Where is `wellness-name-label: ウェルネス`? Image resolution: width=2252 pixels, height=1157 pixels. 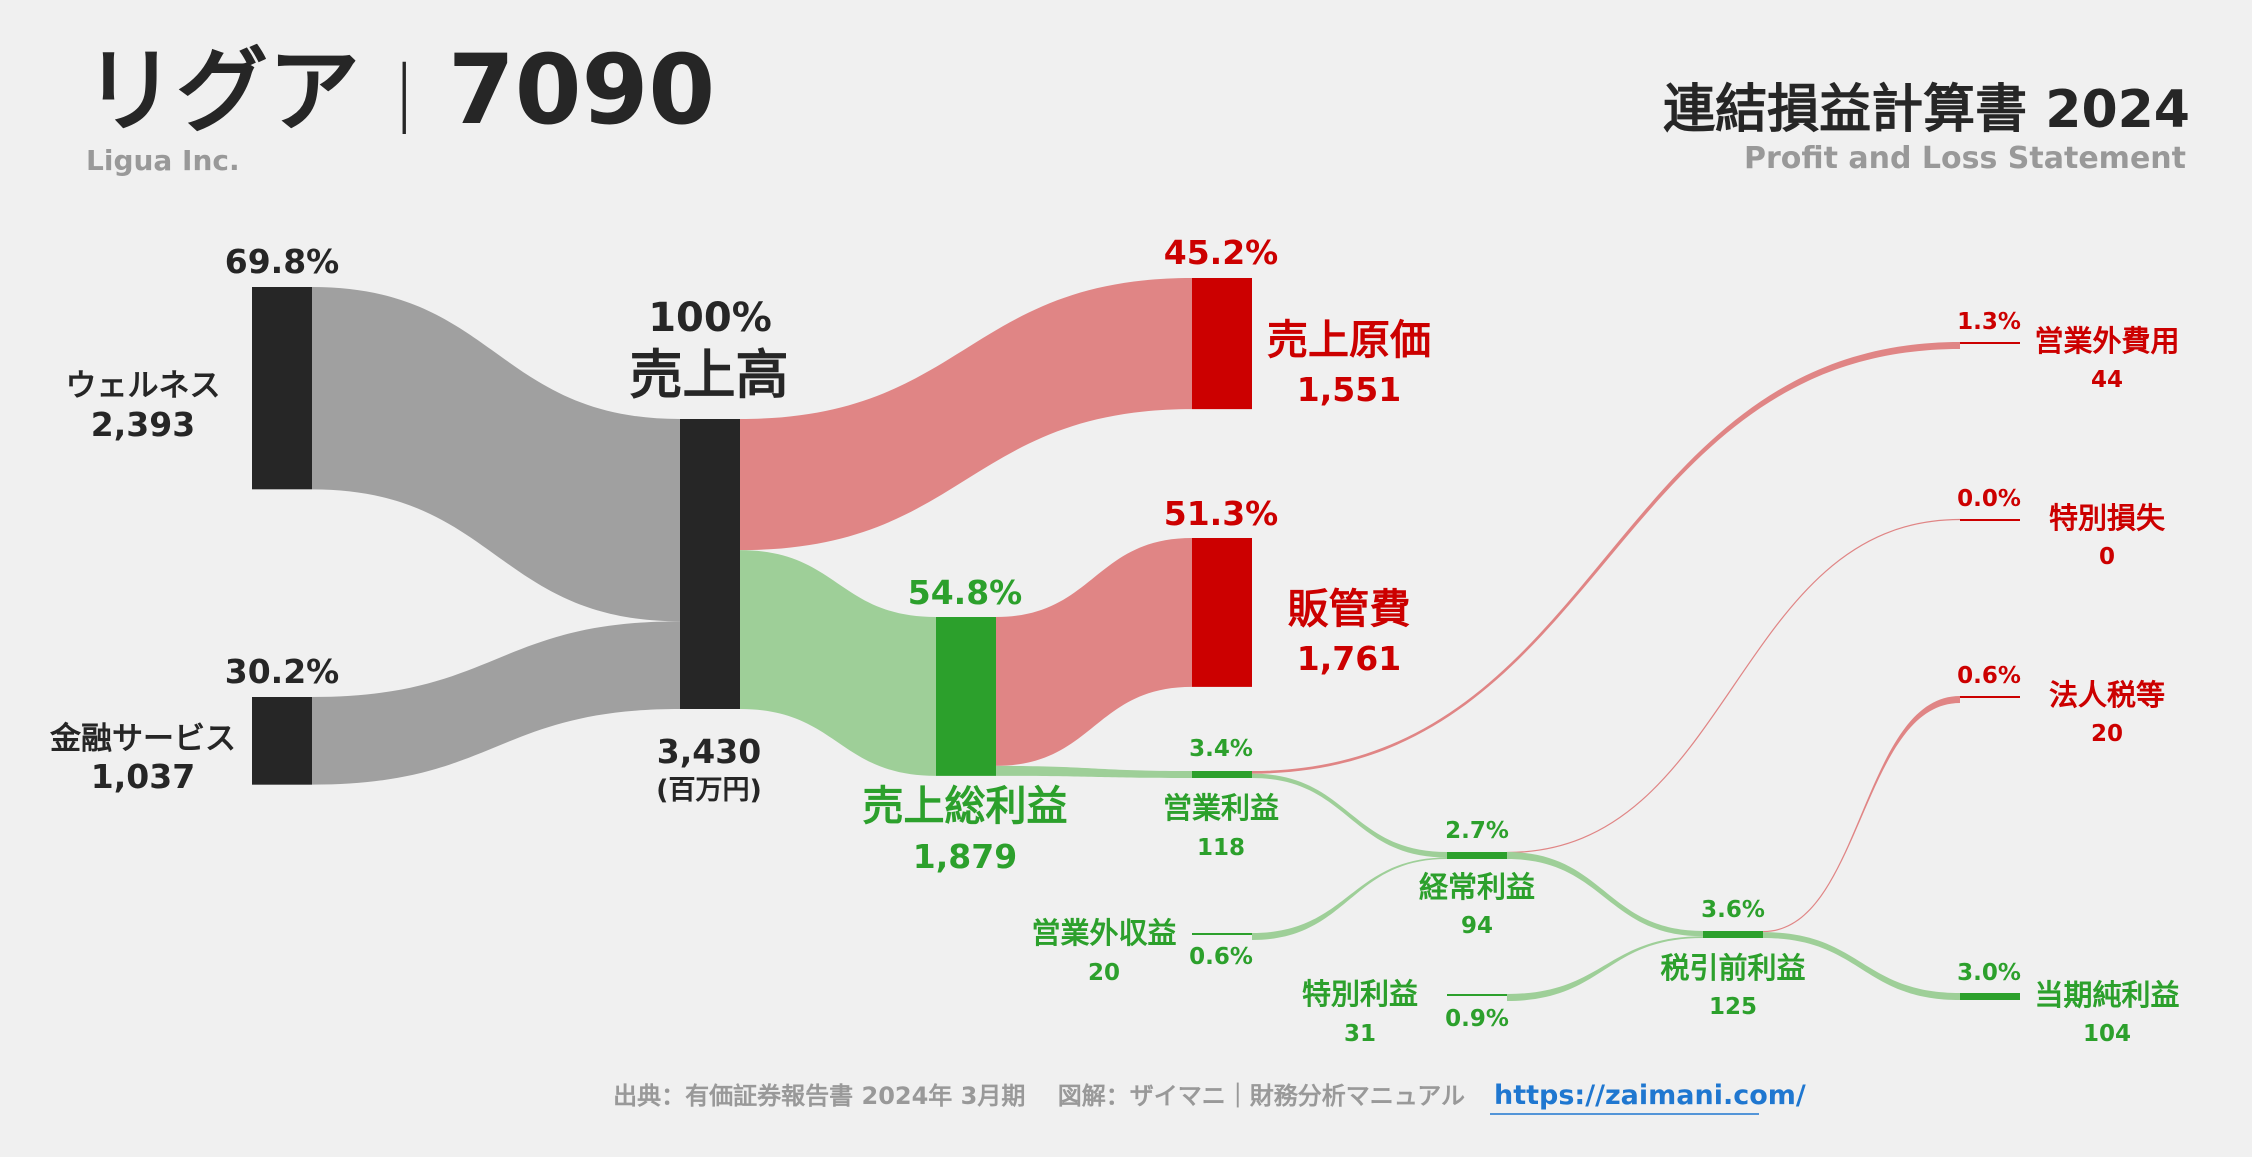 wellness-name-label: ウェルネス is located at coordinates (143, 386).